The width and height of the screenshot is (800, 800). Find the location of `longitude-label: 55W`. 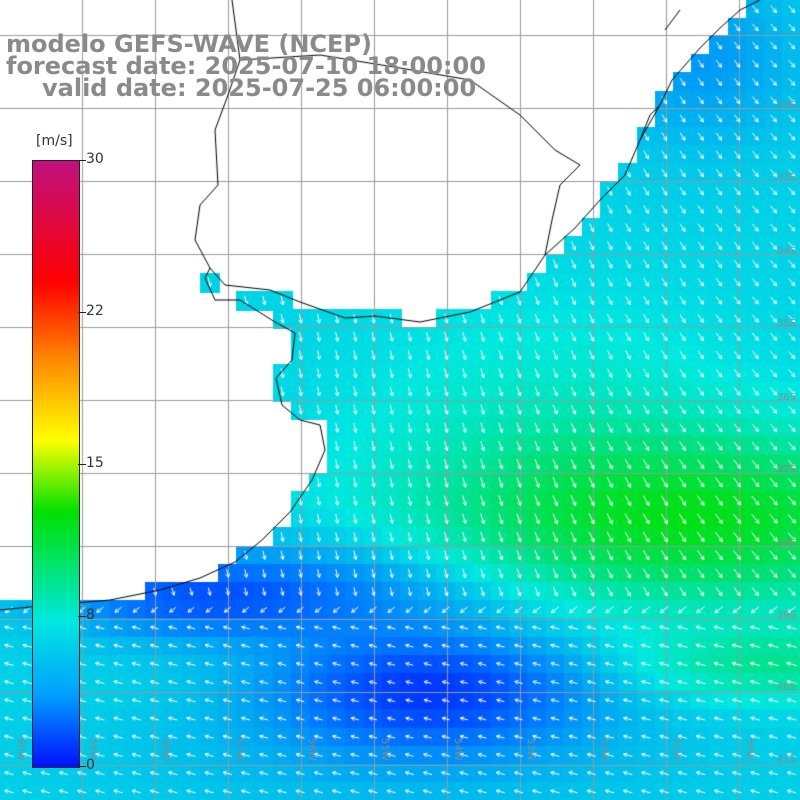

longitude-label: 55W is located at coordinates (384, 749).